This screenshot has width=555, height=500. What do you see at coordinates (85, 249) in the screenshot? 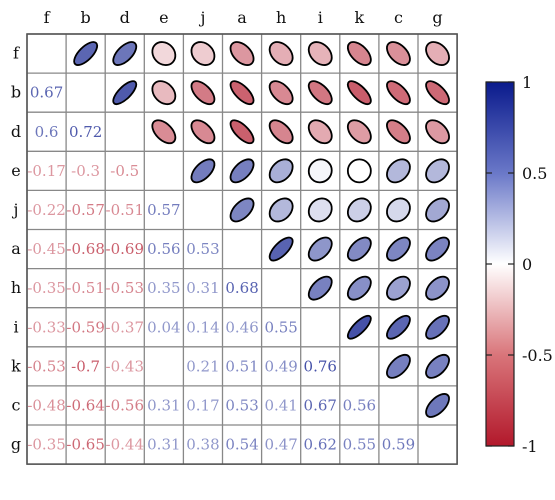
I see `corr-value-a-b: -0.68` at bounding box center [85, 249].